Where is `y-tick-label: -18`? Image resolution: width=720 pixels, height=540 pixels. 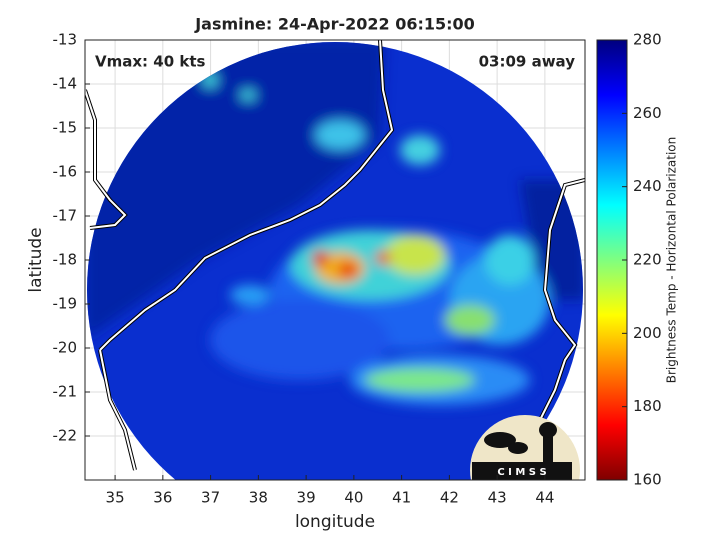
y-tick-label: -18 is located at coordinates (65, 260).